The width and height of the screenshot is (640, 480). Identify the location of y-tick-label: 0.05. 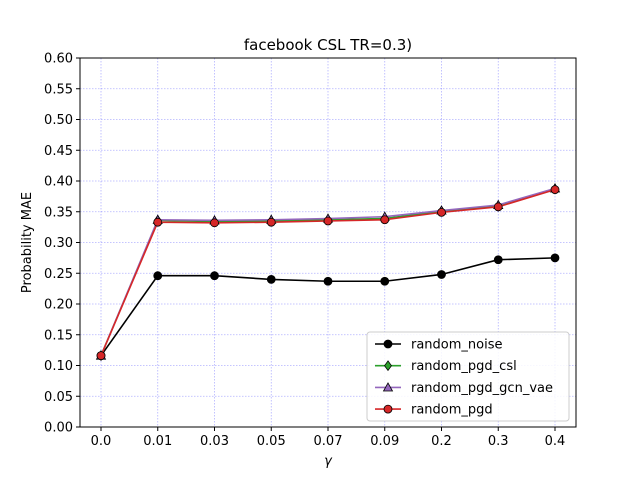
(58, 397).